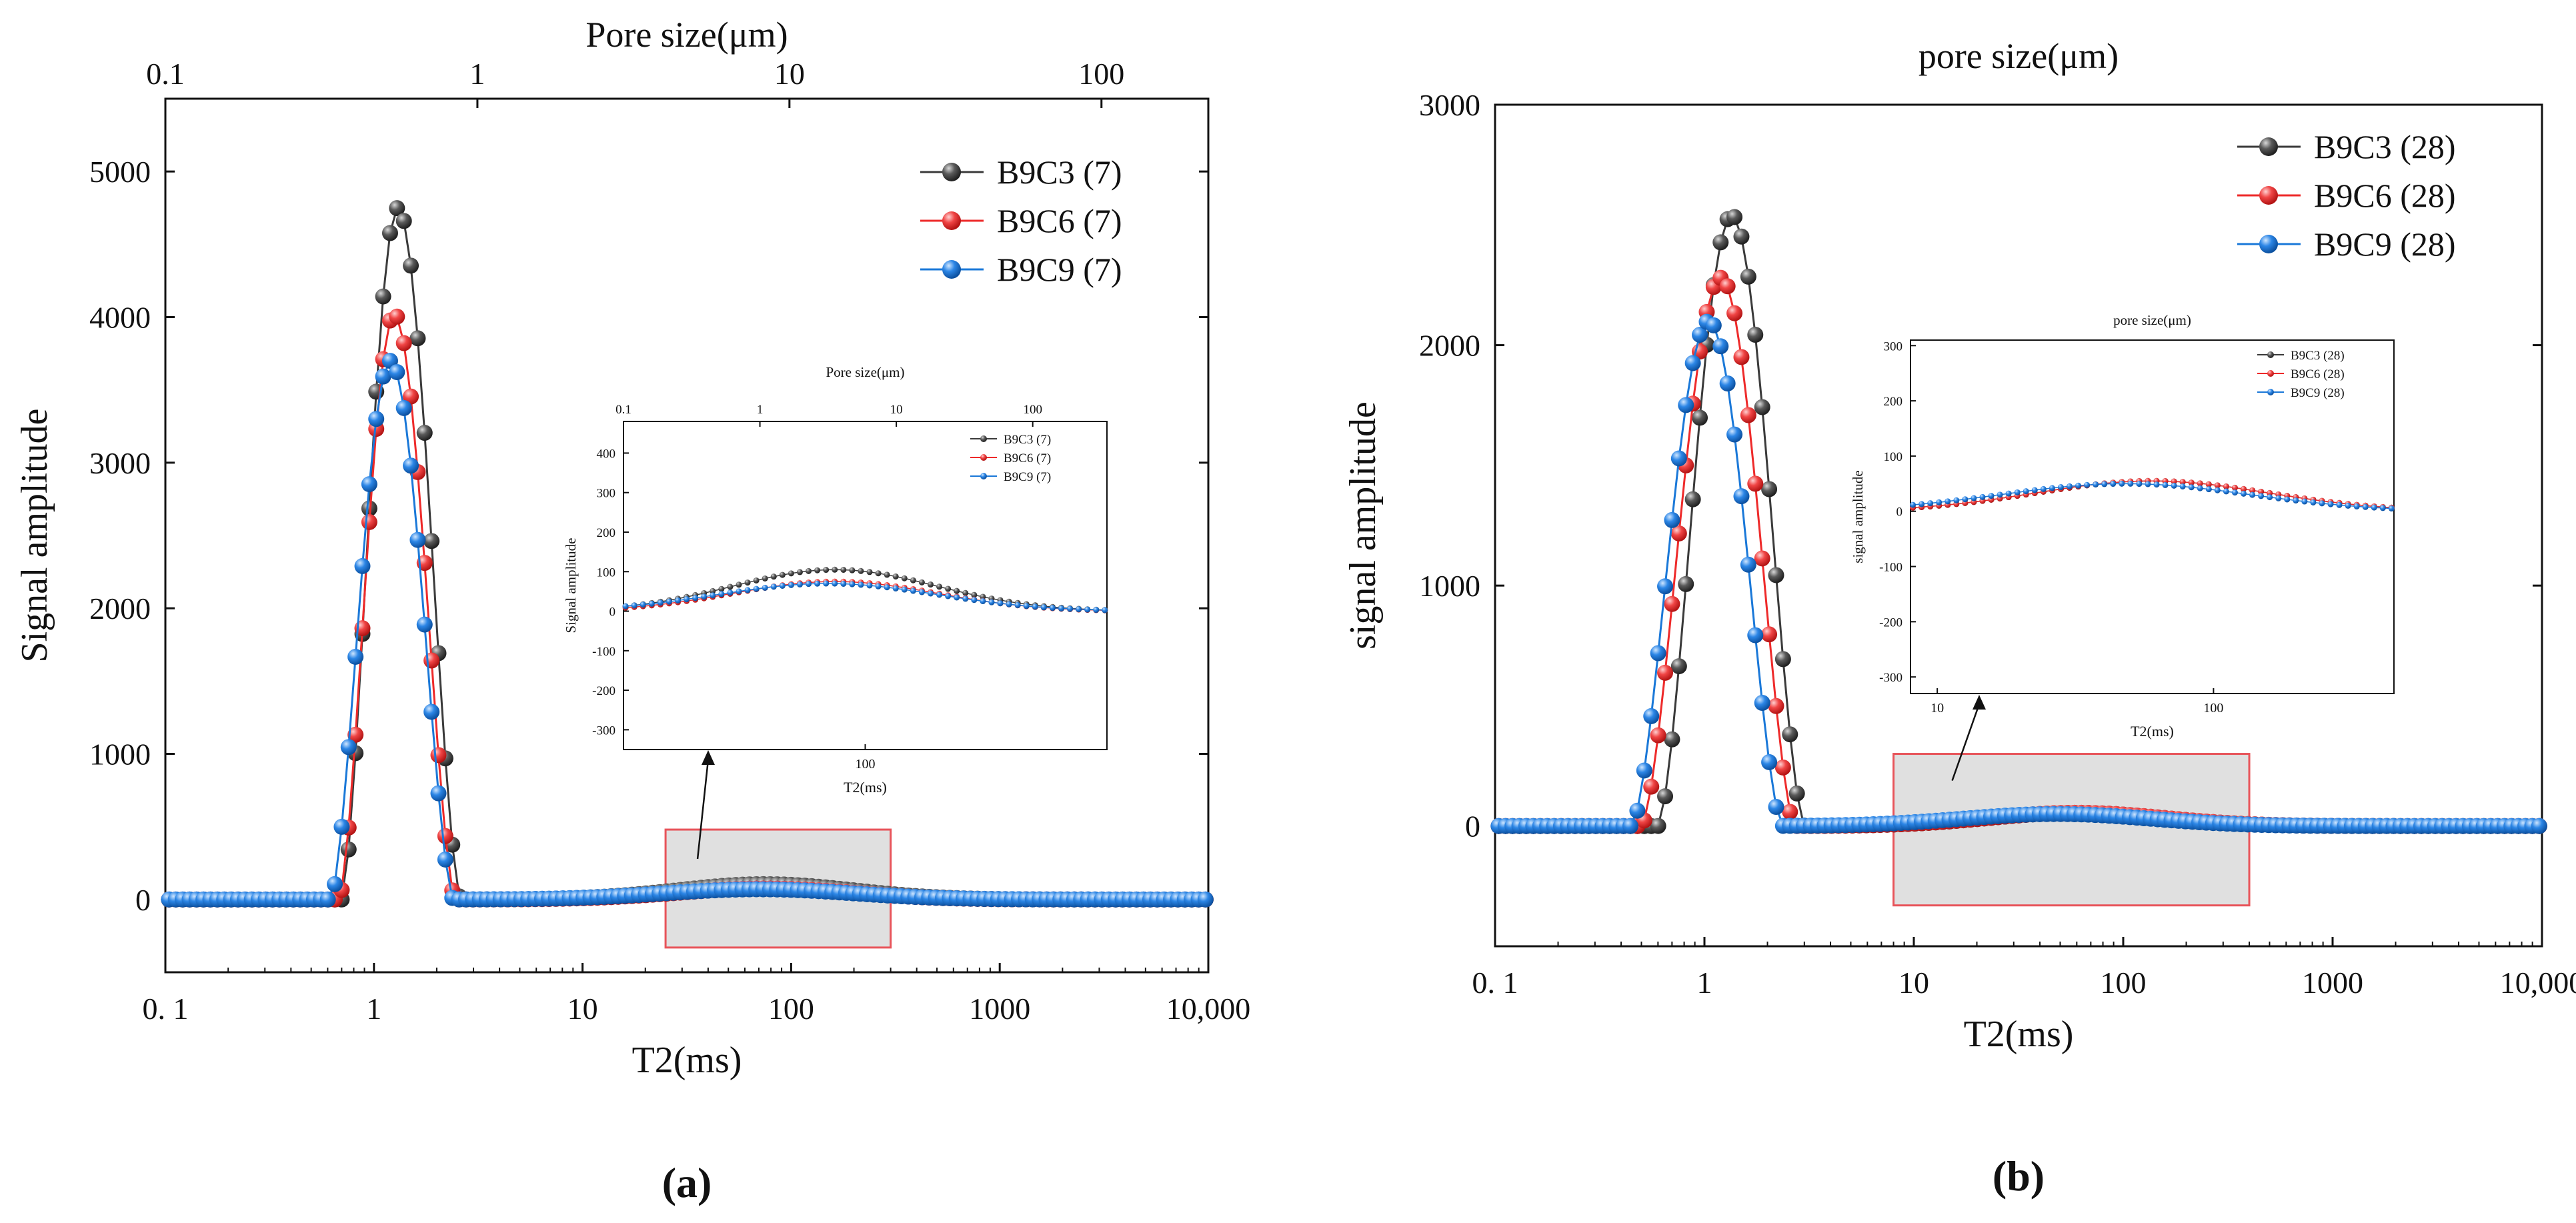  I want to click on inset-y-tick-label: 300, so click(1893, 346).